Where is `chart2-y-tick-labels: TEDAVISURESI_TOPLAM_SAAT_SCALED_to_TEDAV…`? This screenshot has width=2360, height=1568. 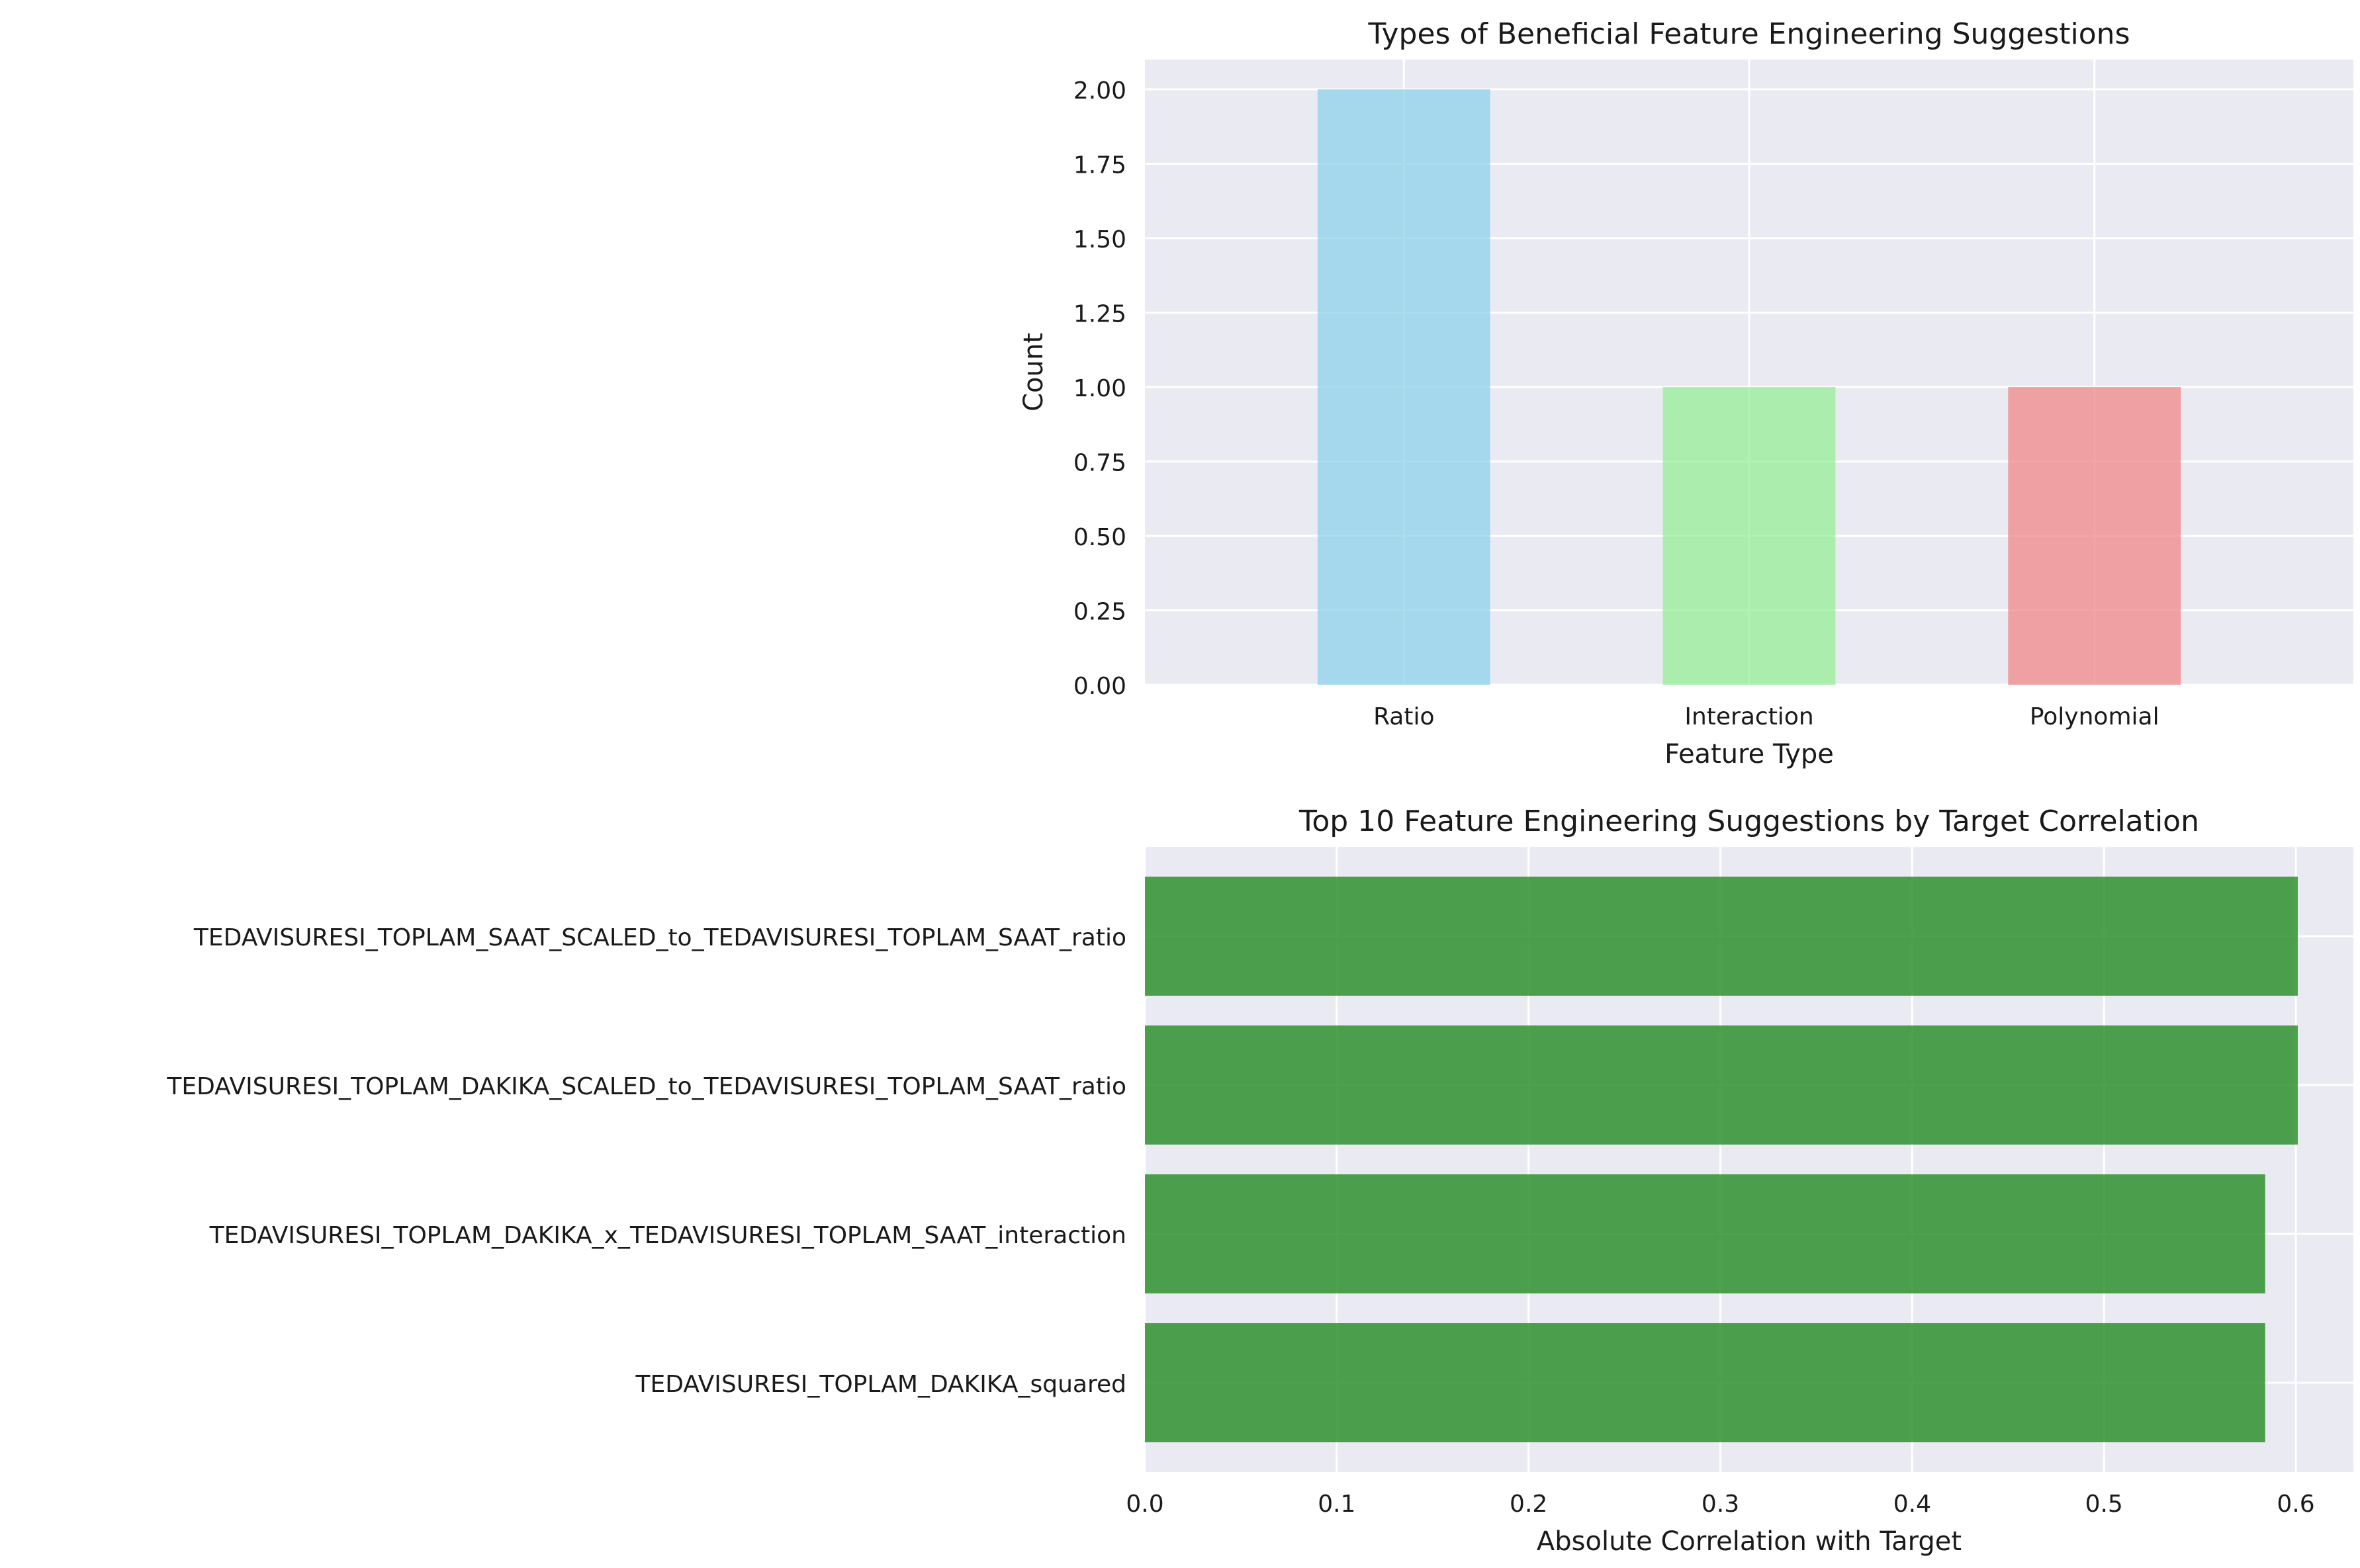
chart2-y-tick-labels: TEDAVISURESI_TOPLAM_SAAT_SCALED_to_TEDAV… is located at coordinates (646, 1161).